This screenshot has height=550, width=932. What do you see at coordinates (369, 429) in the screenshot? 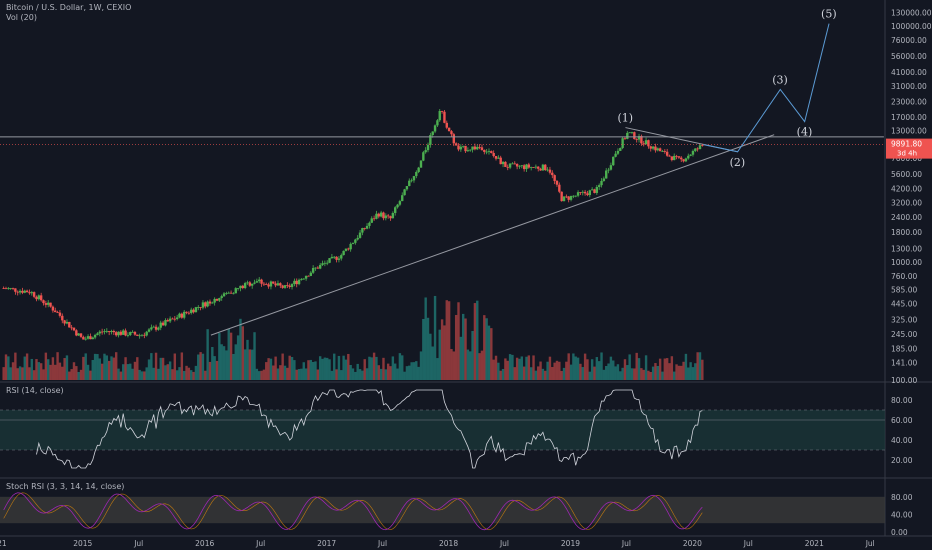
I see `rsi-line` at bounding box center [369, 429].